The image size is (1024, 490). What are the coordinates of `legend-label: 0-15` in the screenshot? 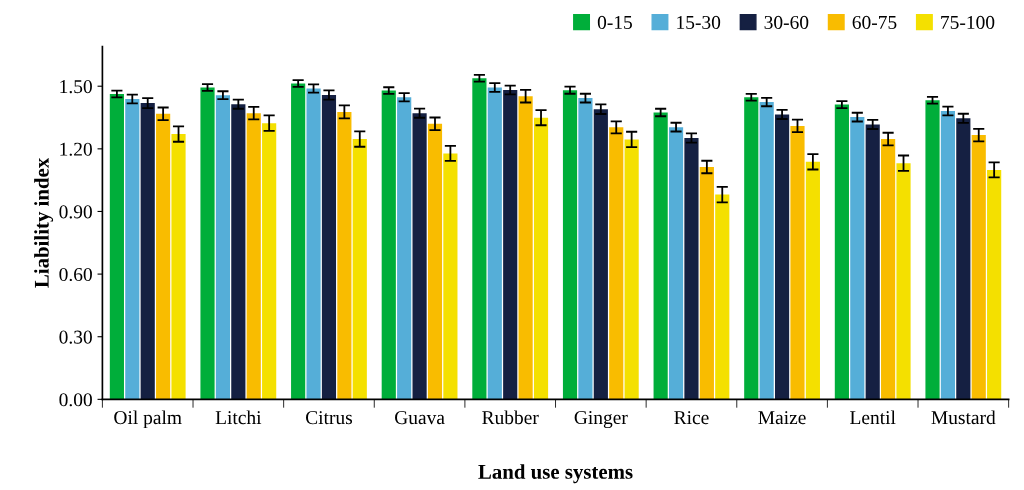 It's located at (614, 22).